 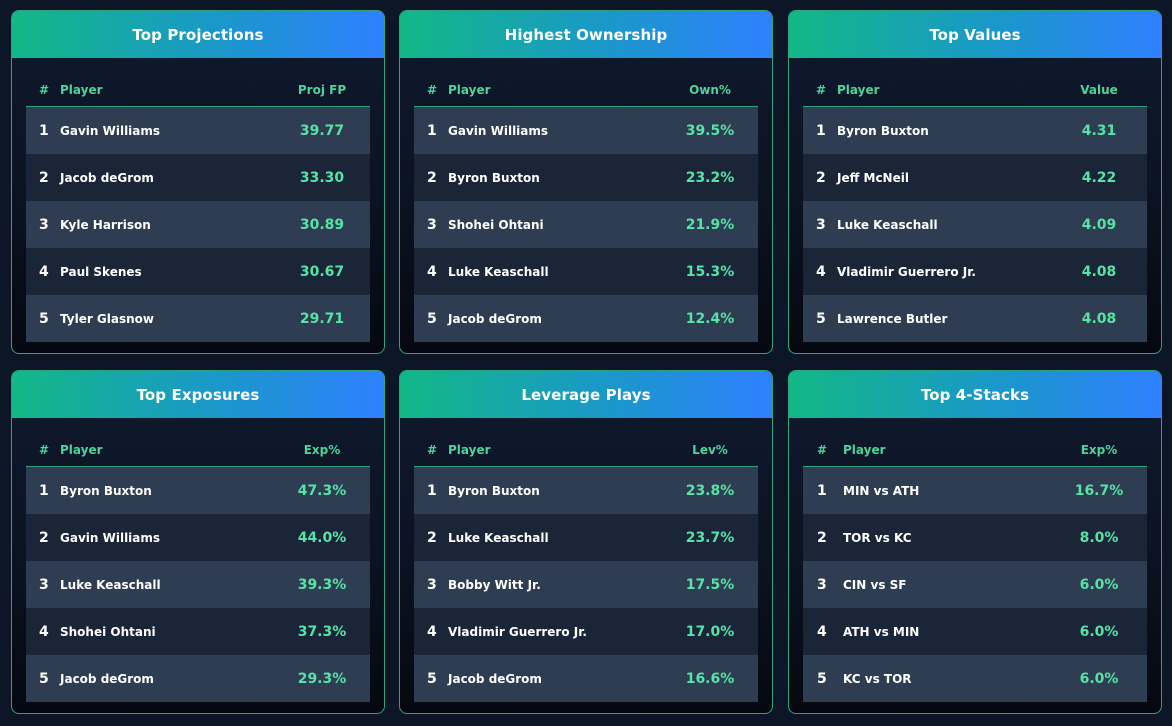 What do you see at coordinates (322, 537) in the screenshot?
I see `row-value: 44.0%` at bounding box center [322, 537].